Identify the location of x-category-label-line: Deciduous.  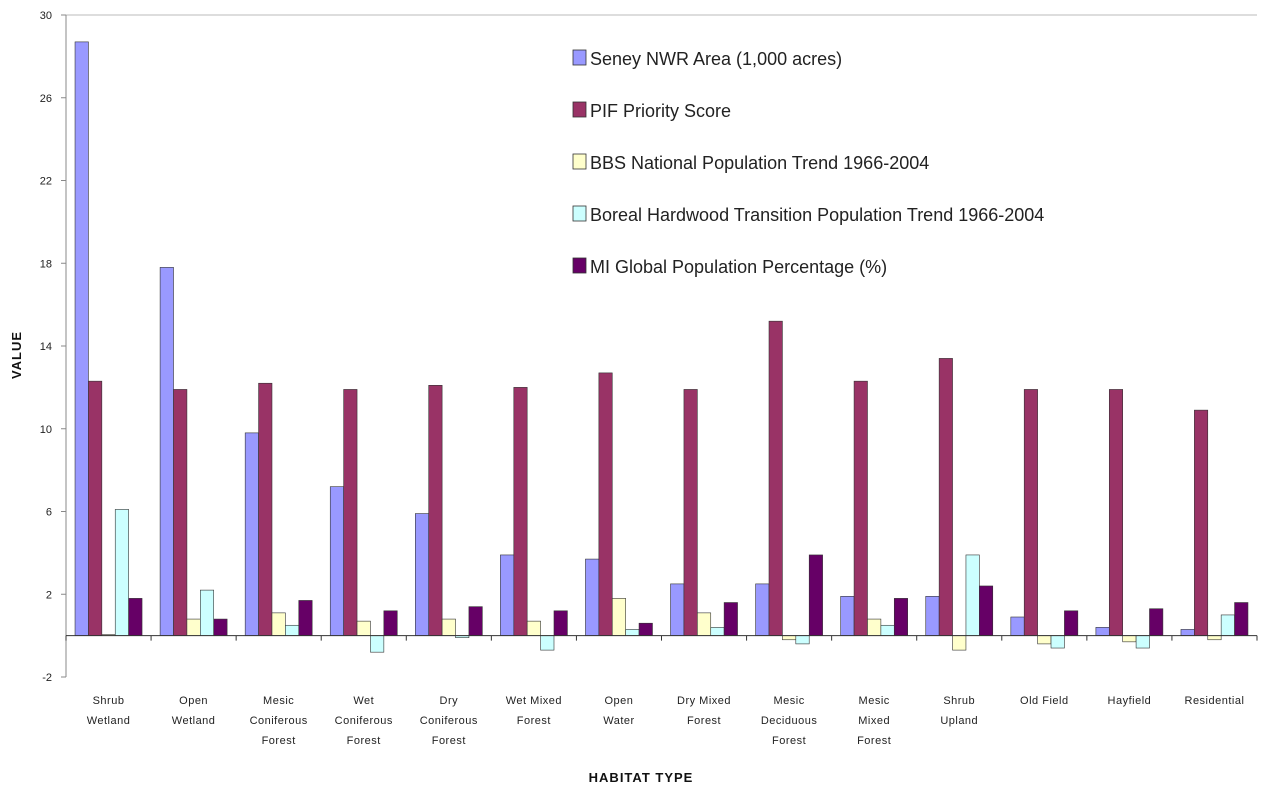
(789, 721).